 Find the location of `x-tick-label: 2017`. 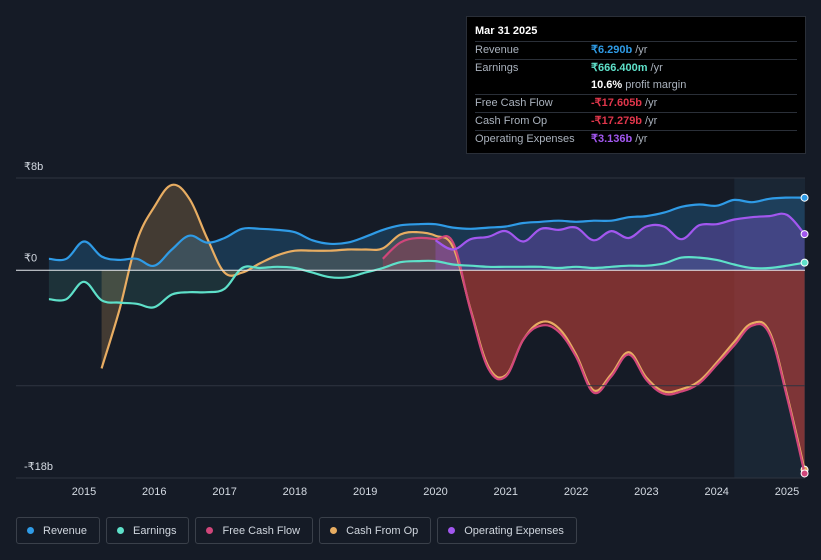

x-tick-label: 2017 is located at coordinates (224, 492).